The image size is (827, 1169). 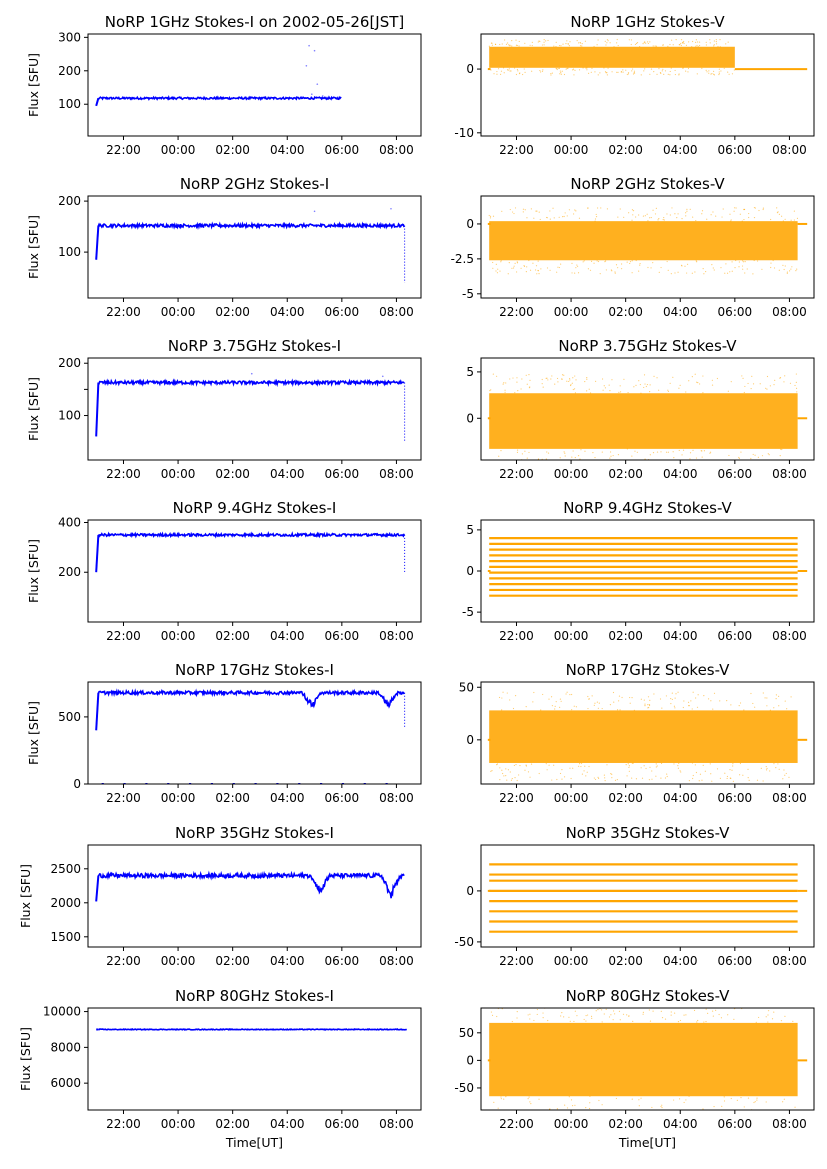 What do you see at coordinates (470, 69) in the screenshot?
I see `y-tick-label: 0` at bounding box center [470, 69].